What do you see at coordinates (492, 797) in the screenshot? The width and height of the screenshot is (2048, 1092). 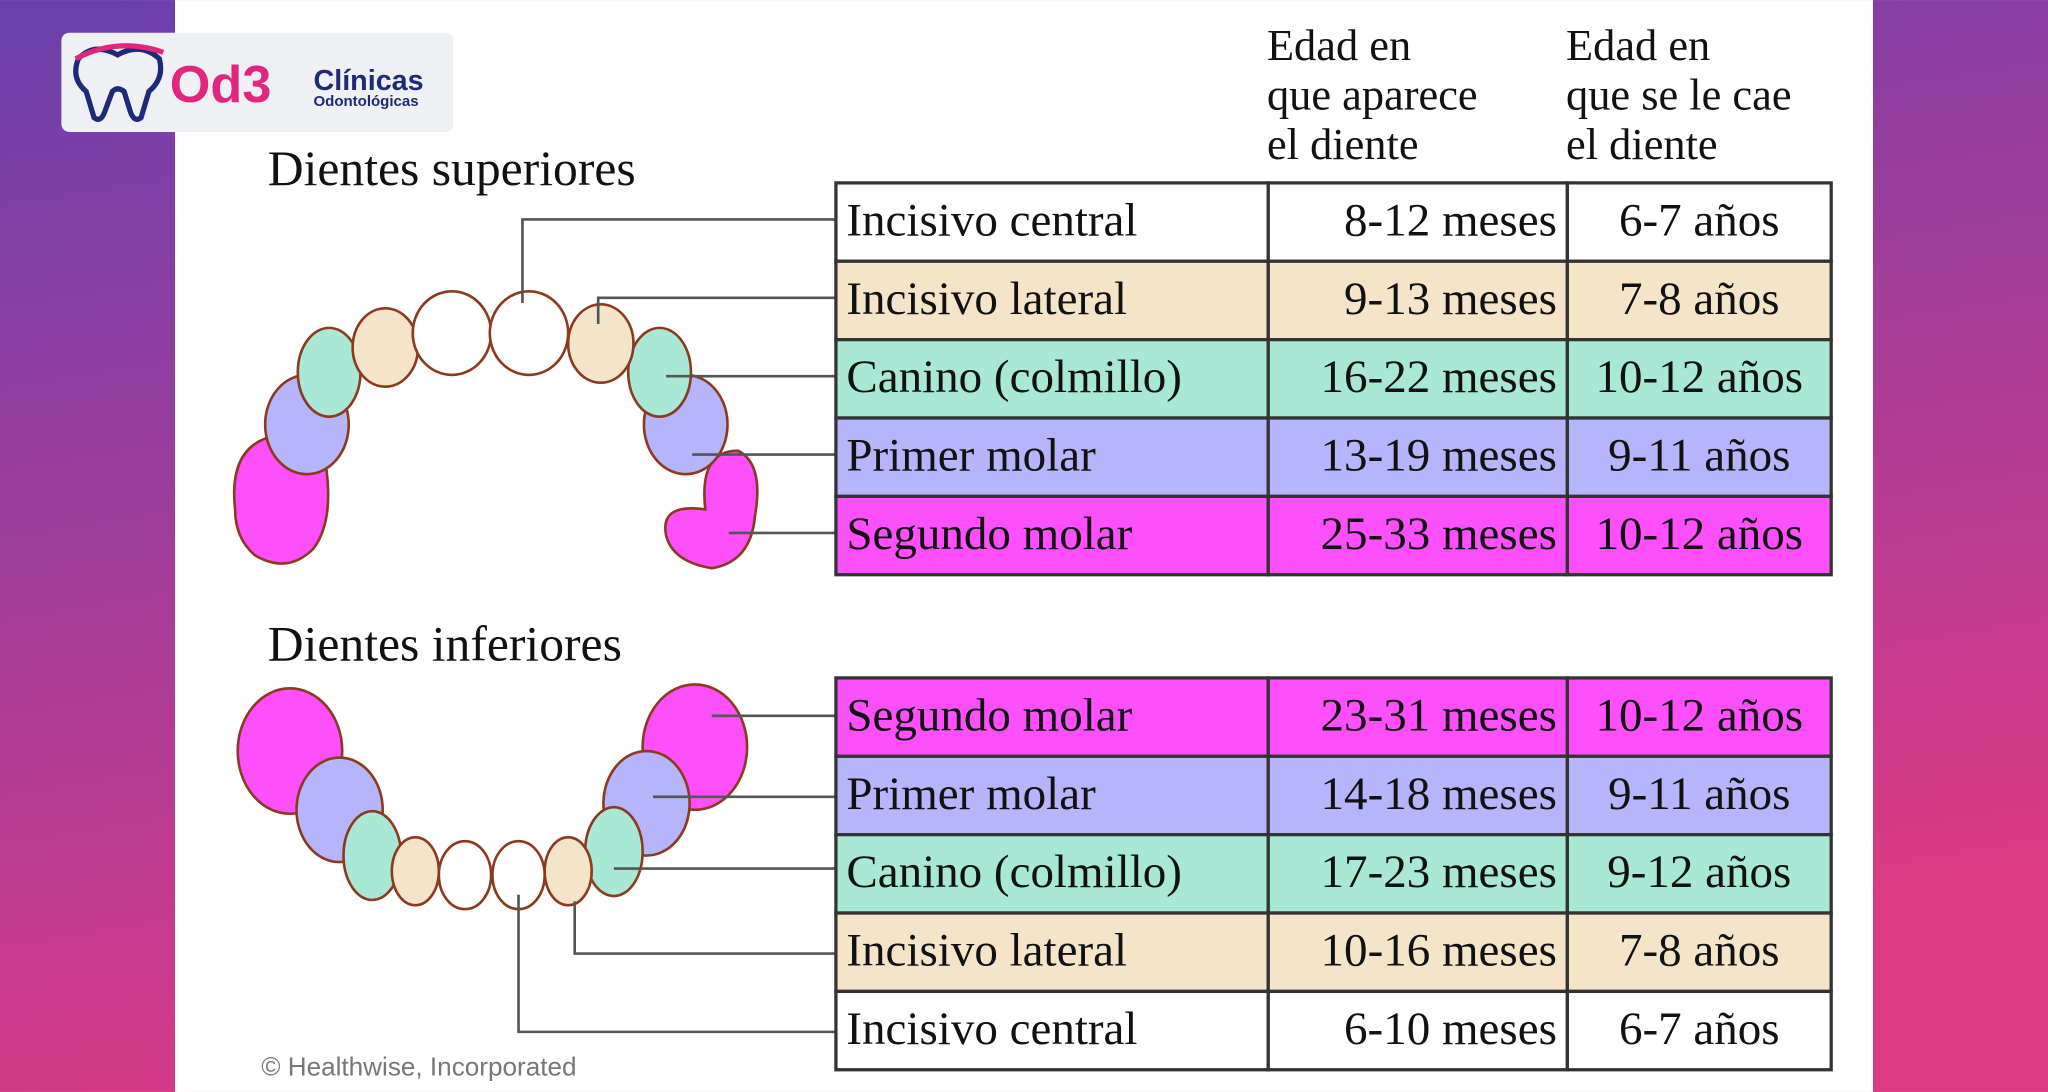 I see `lower-arch` at bounding box center [492, 797].